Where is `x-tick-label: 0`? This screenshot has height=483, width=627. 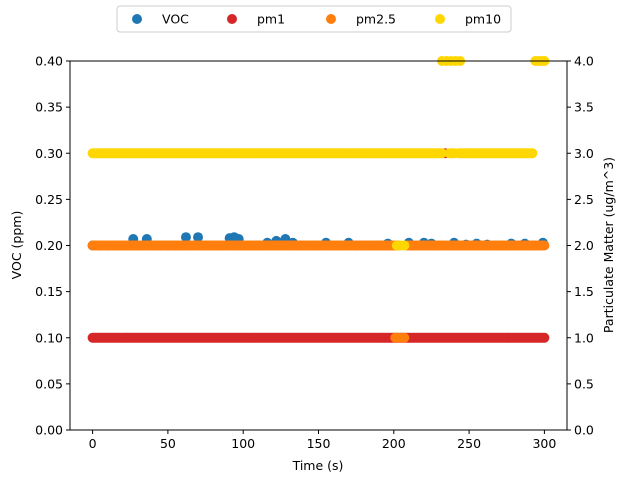 x-tick-label: 0 is located at coordinates (93, 443).